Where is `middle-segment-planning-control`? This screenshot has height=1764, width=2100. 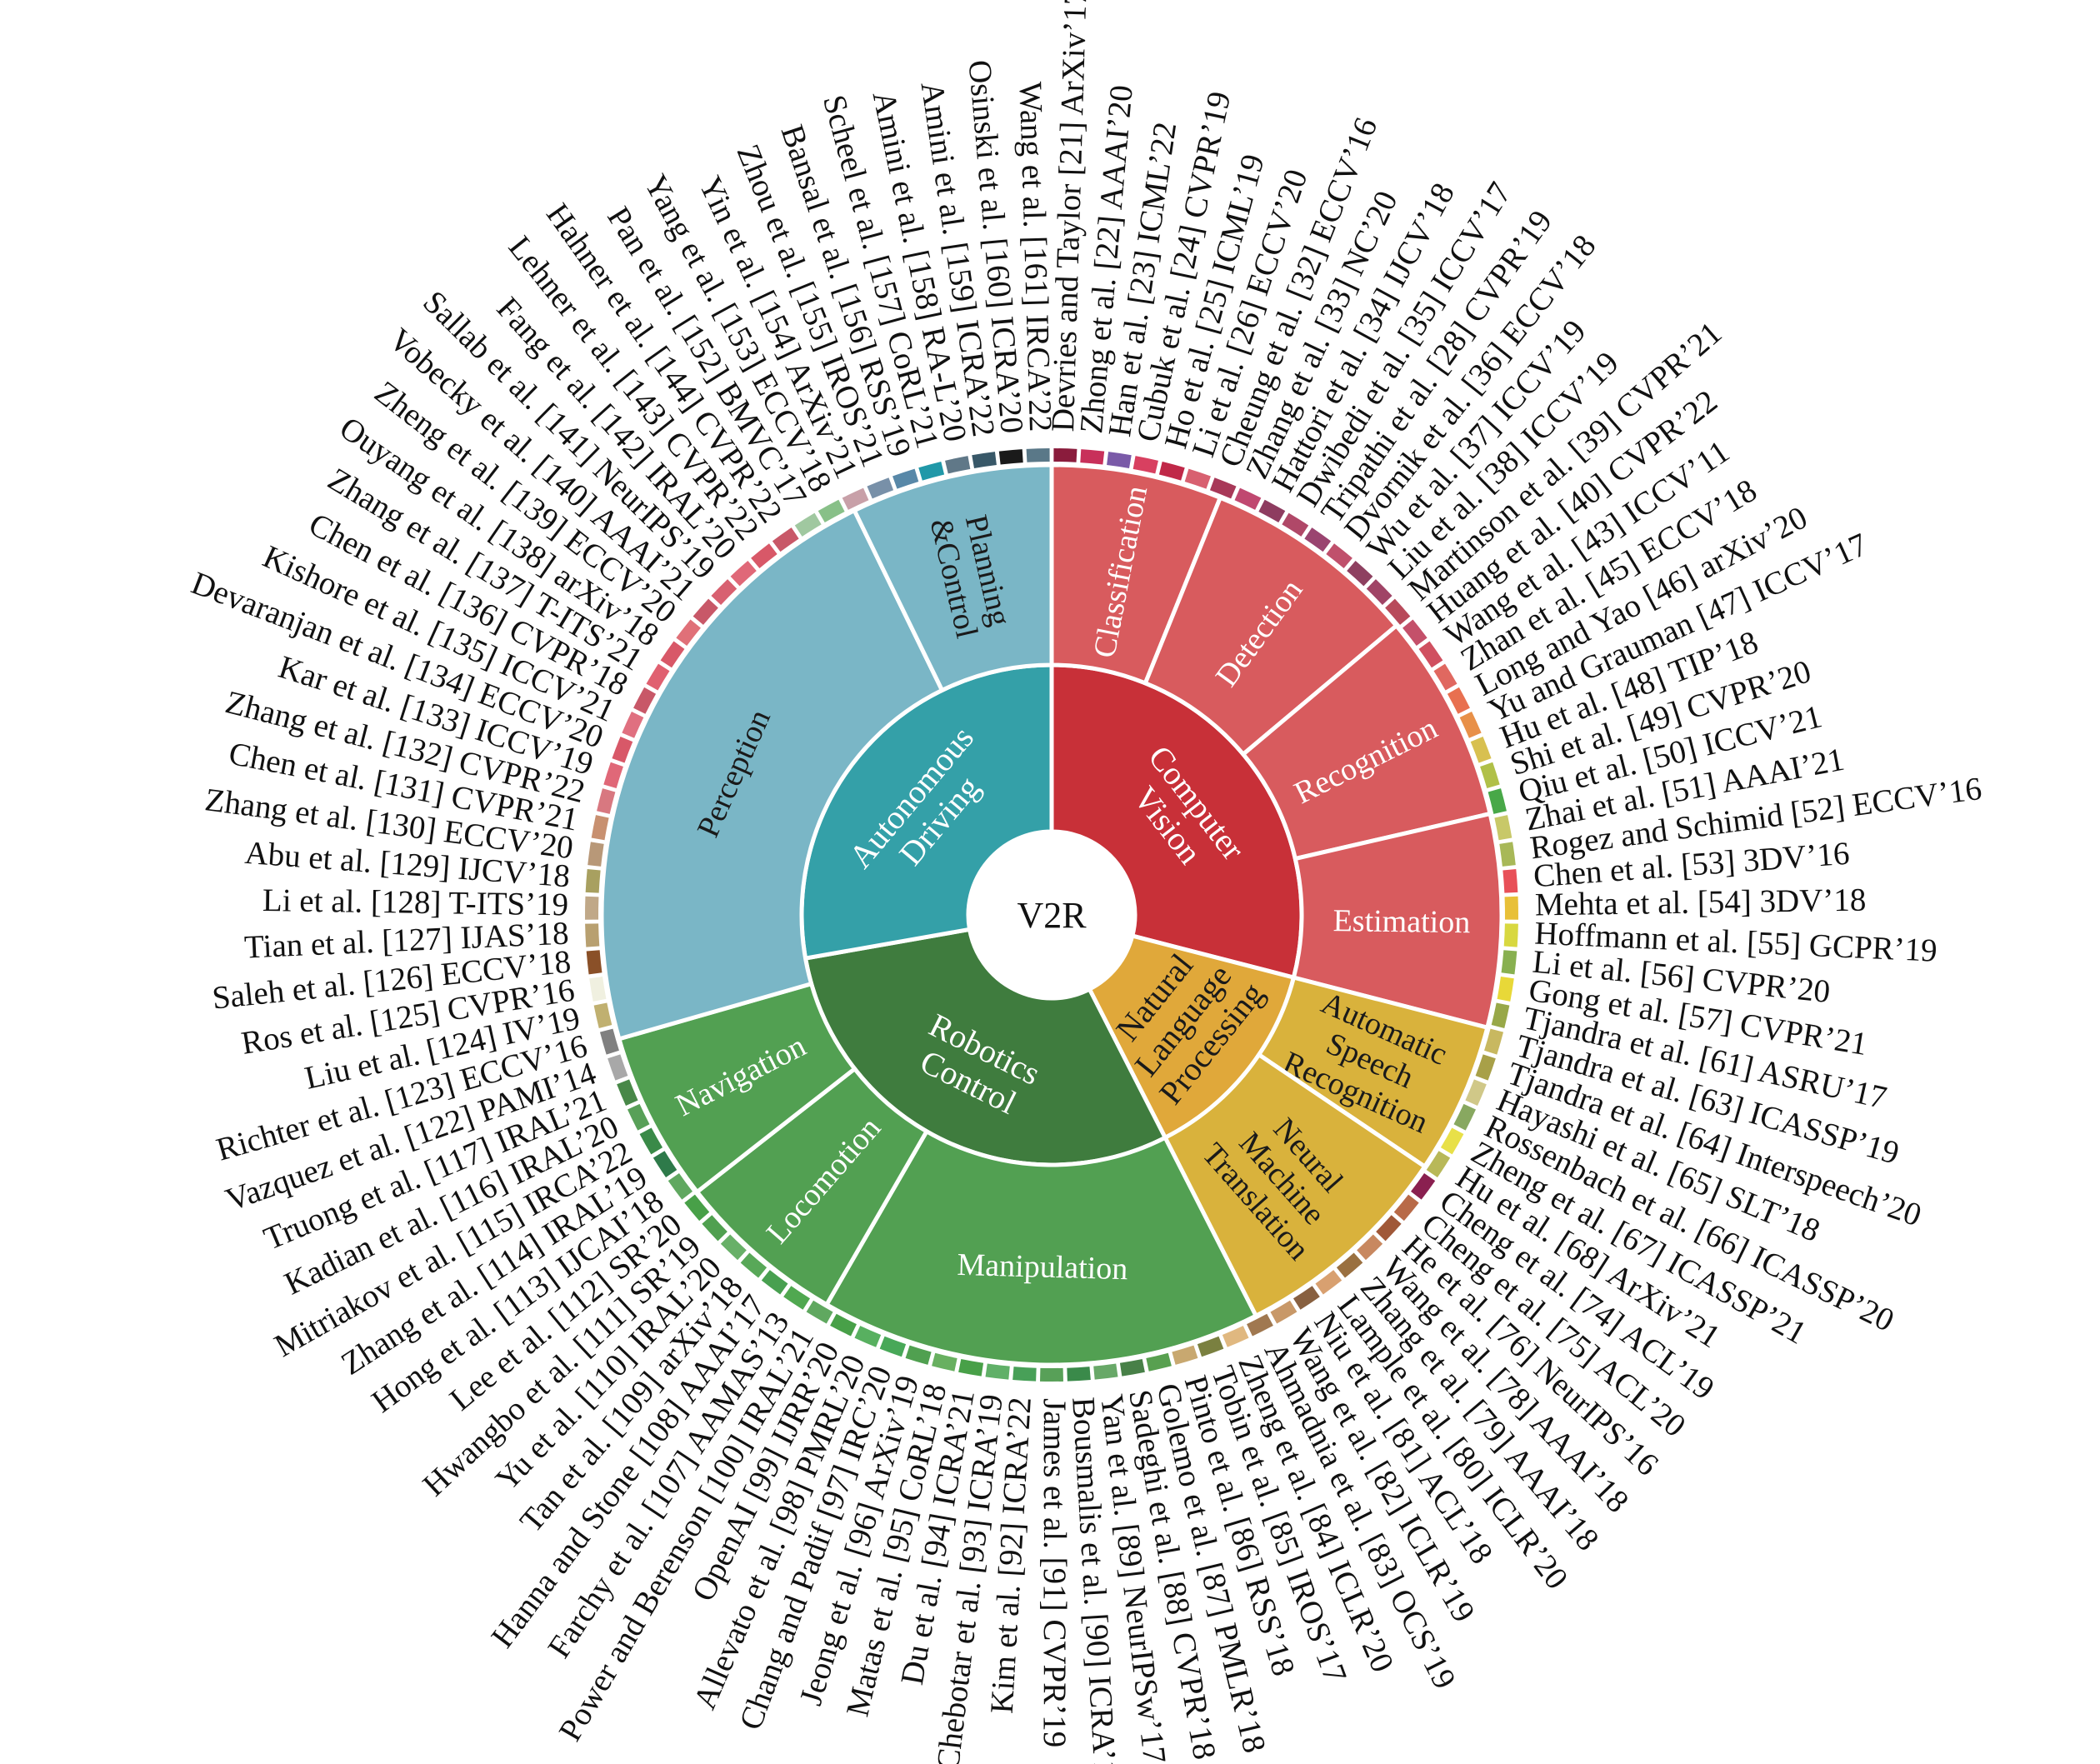
middle-segment-planning-control is located at coordinates (952, 577).